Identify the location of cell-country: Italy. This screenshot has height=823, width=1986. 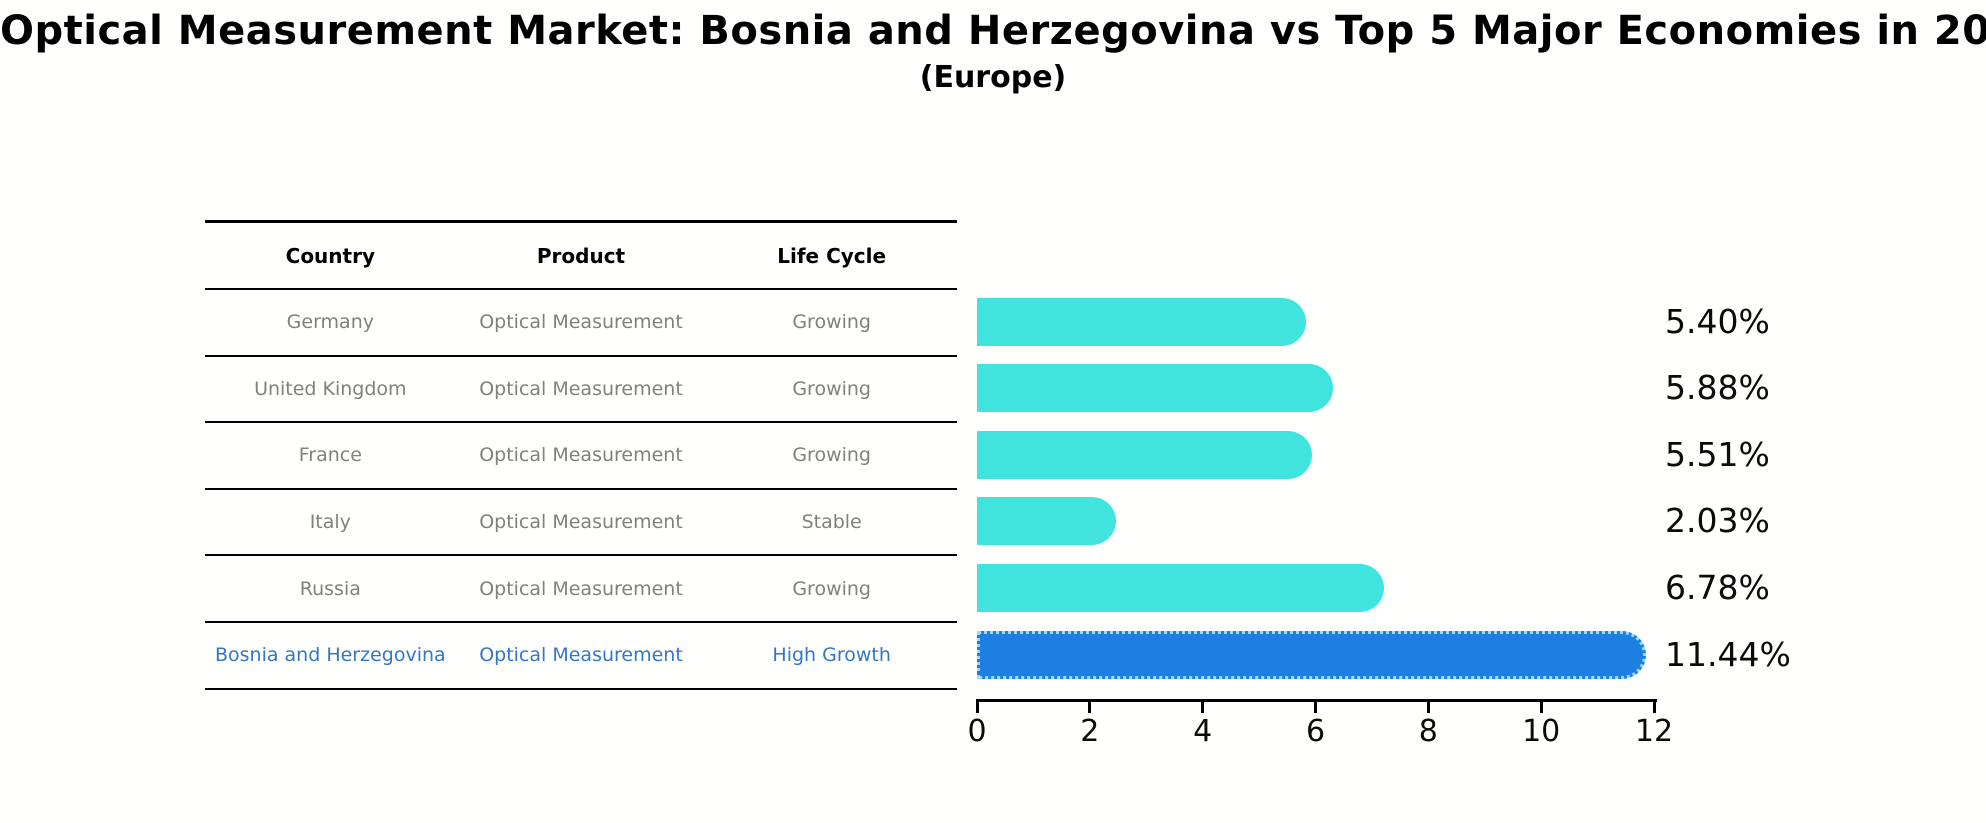
(330, 522).